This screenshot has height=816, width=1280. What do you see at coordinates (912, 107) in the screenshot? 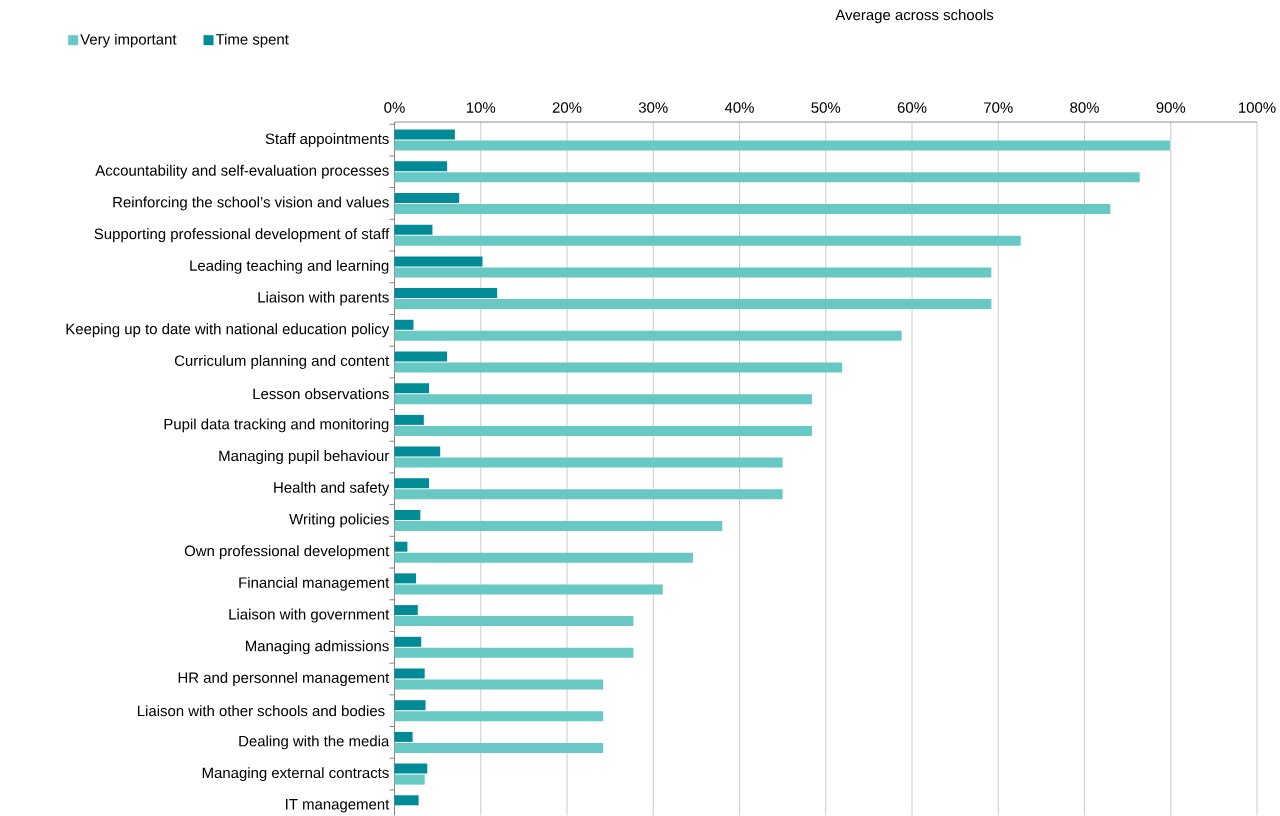
I see `x-tick-label: 60%` at bounding box center [912, 107].